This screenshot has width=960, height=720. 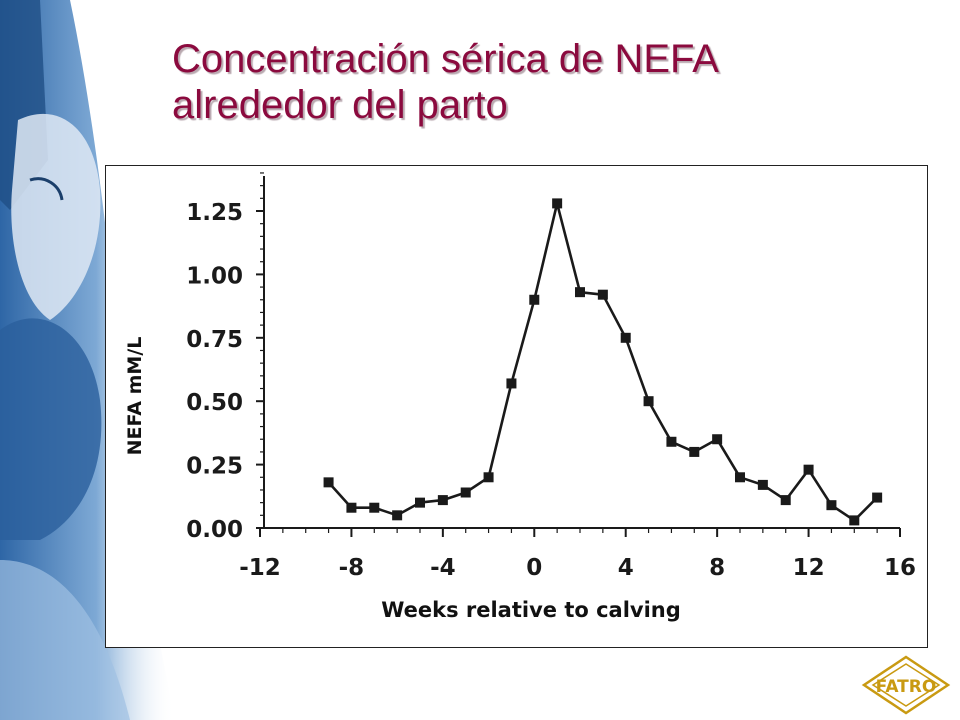 What do you see at coordinates (340, 105) in the screenshot?
I see `title-line-2: alrededor del parto` at bounding box center [340, 105].